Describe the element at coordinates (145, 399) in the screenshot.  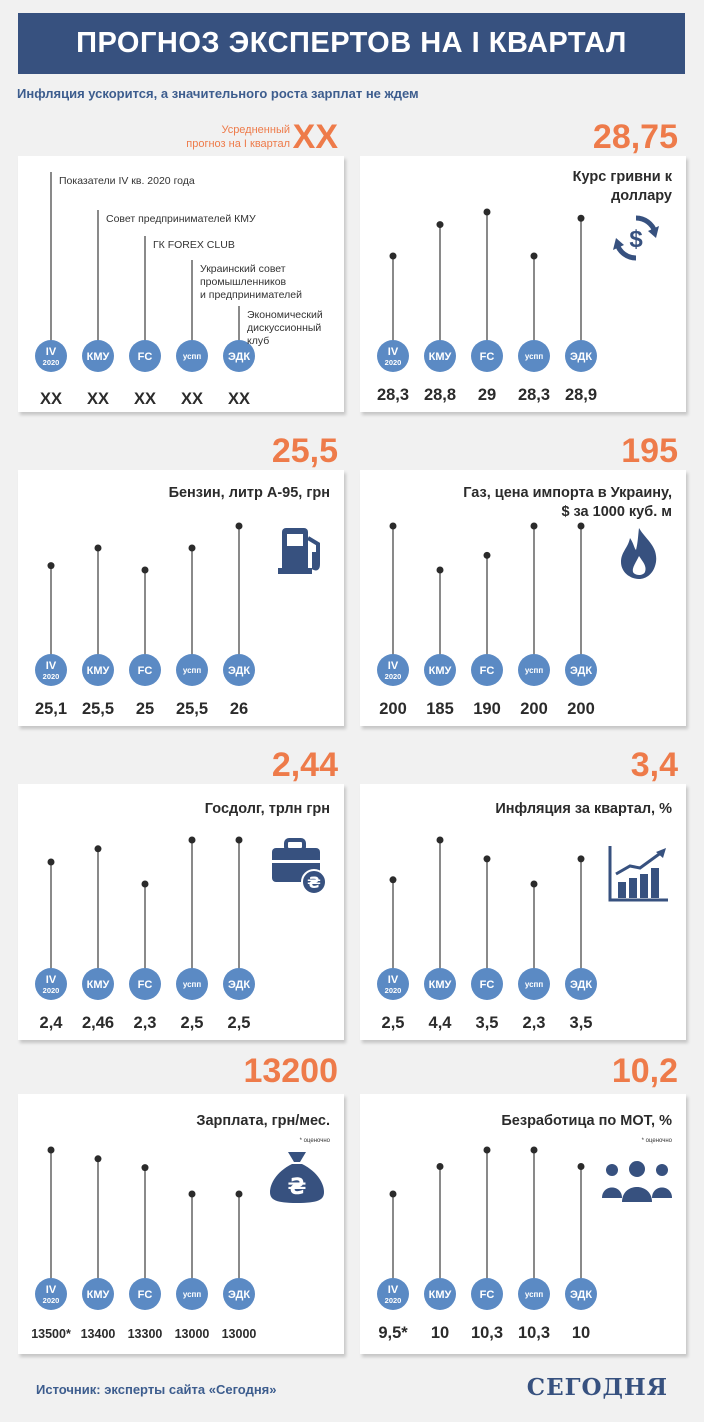
I see `legend-value-2: XX` at that location.